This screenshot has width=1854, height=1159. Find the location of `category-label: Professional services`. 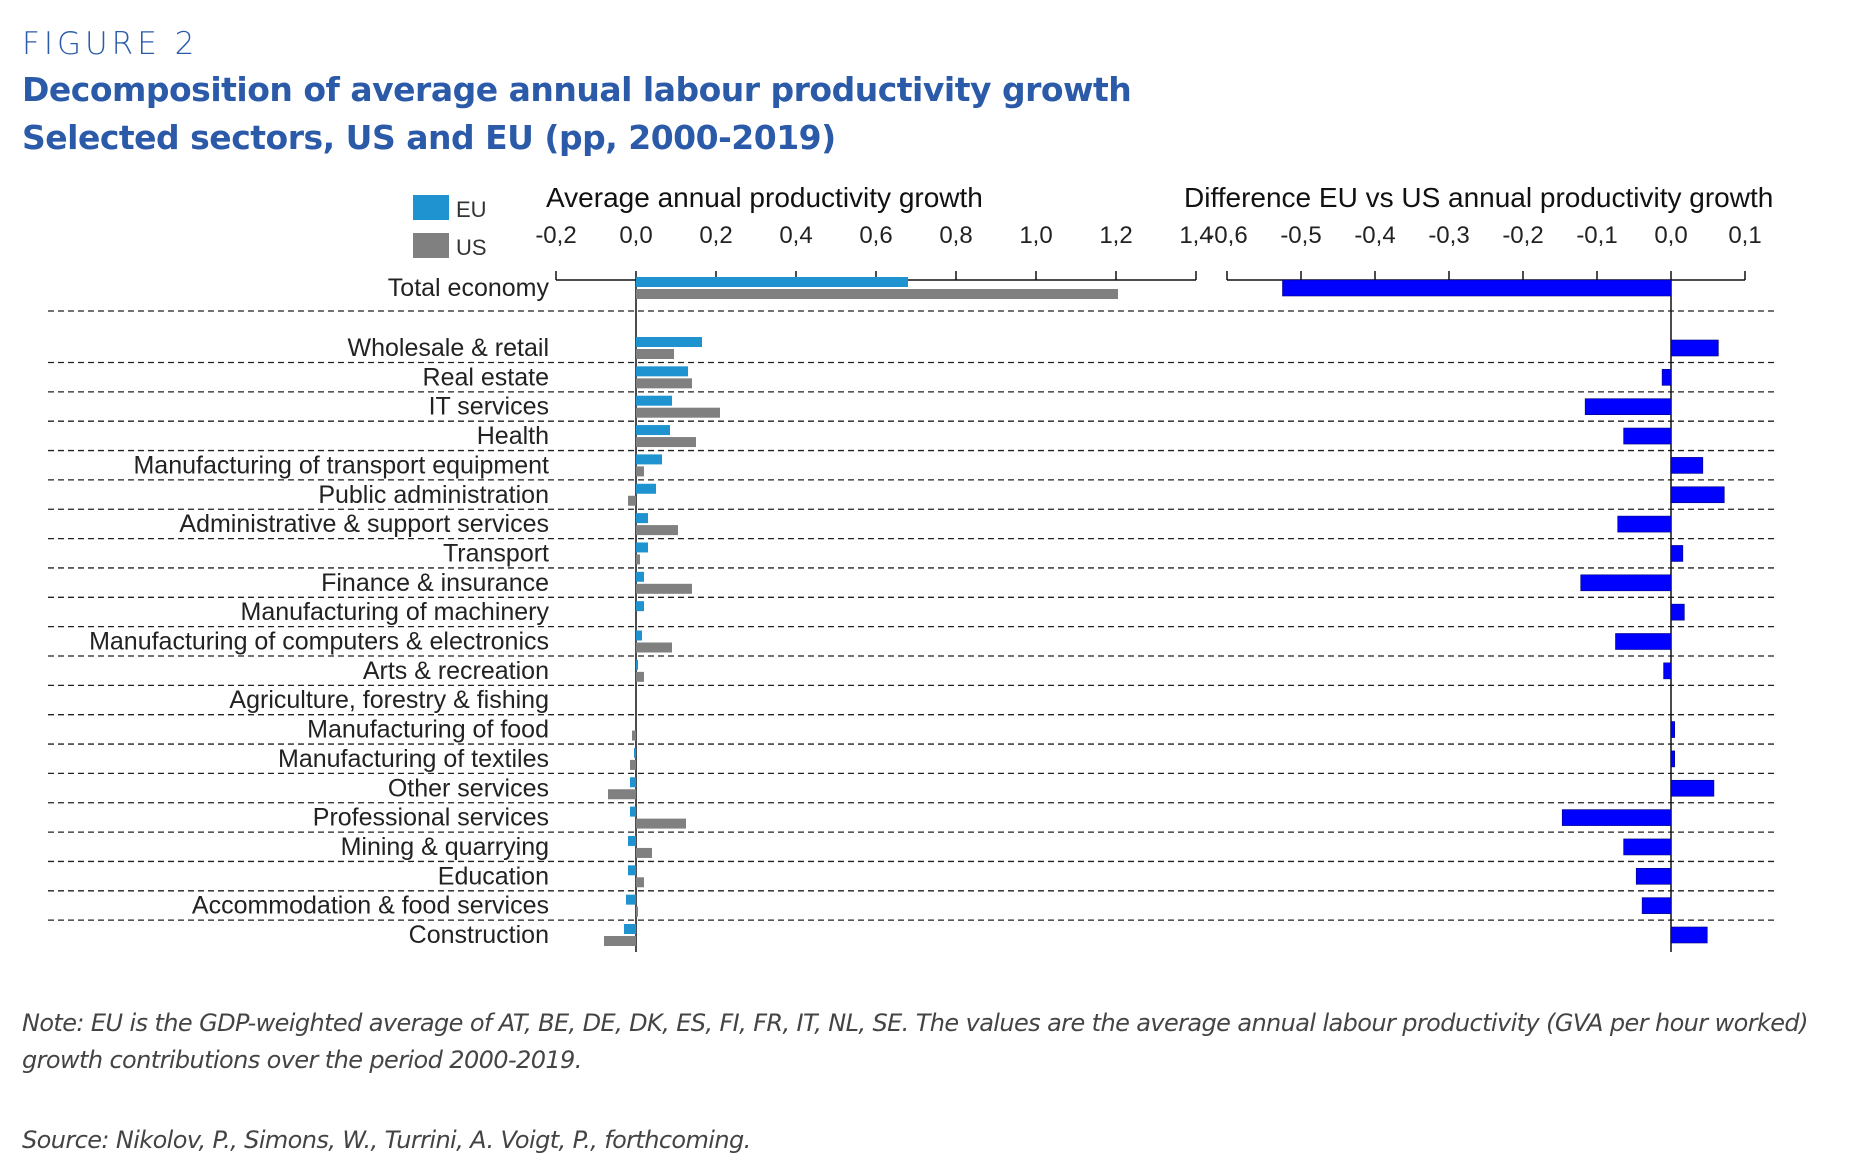

category-label: Professional services is located at coordinates (431, 818).